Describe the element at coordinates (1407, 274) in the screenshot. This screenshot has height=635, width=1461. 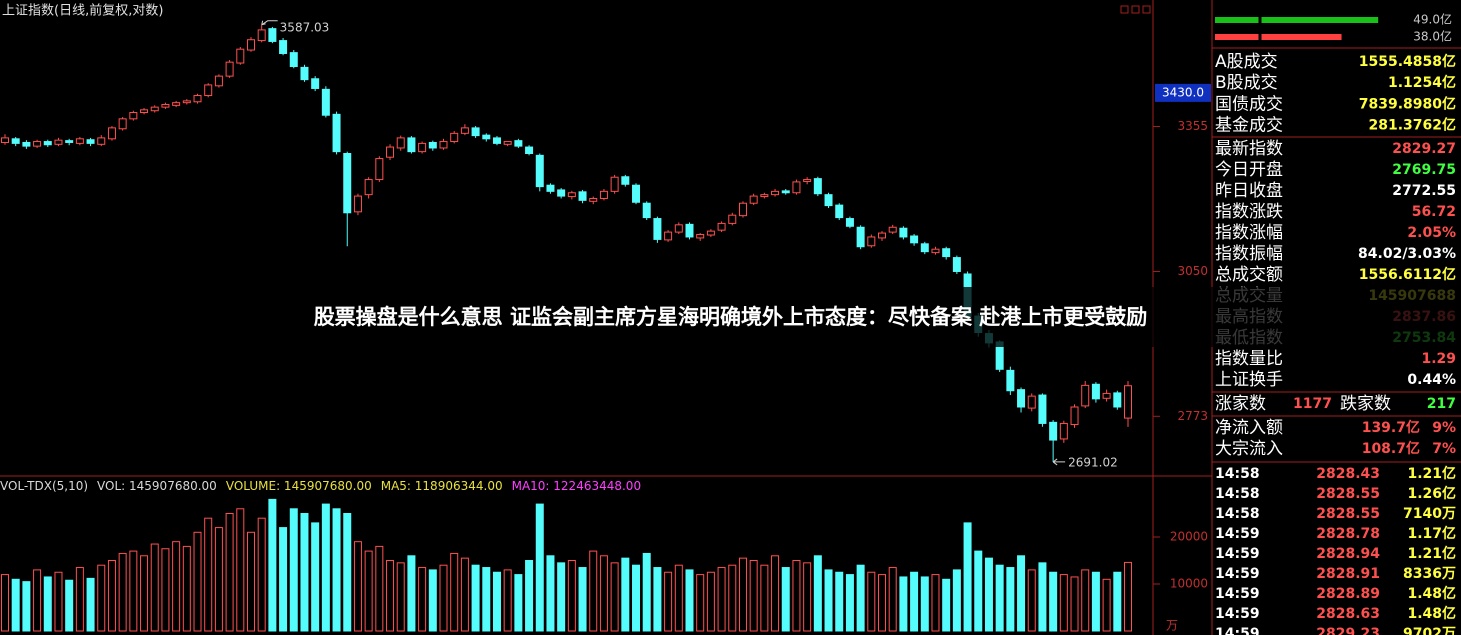
I see `row-value: 1556.6112亿` at that location.